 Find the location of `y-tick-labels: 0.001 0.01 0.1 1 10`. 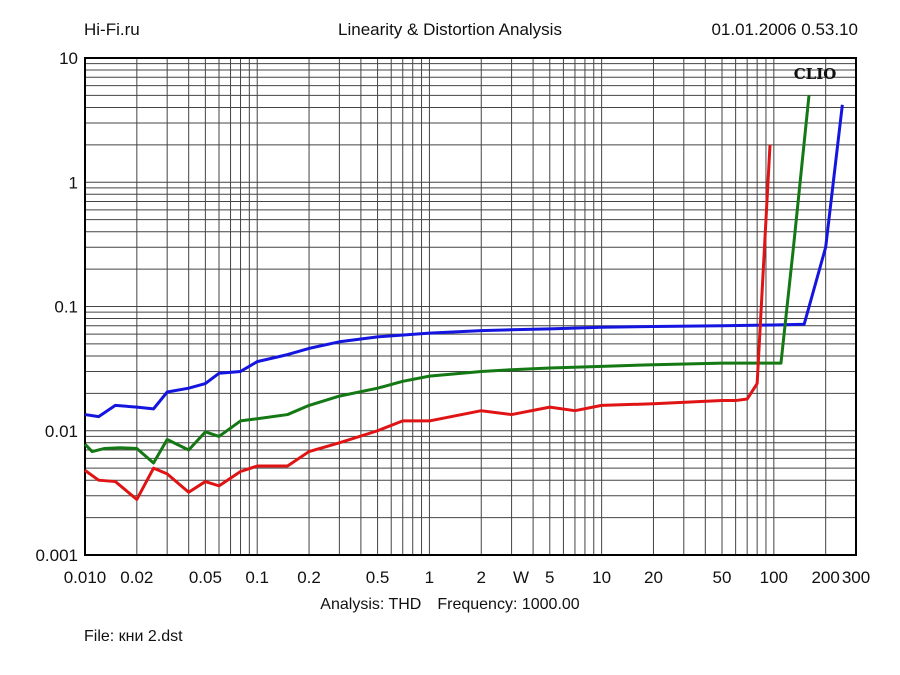

y-tick-labels: 0.001 0.01 0.1 1 10 is located at coordinates (56, 307).